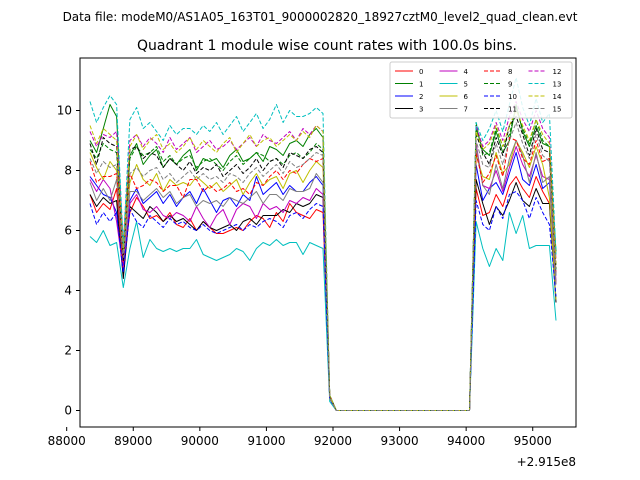 This screenshot has width=640, height=480. What do you see at coordinates (557, 97) in the screenshot?
I see `legend-label-14: 14` at bounding box center [557, 97].